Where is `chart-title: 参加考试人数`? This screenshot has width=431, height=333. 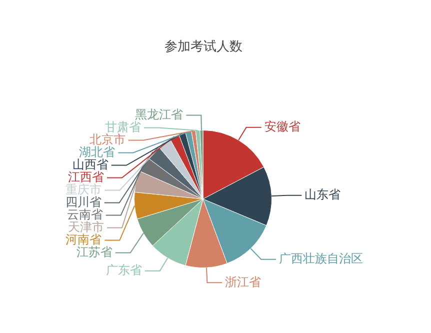 chart-title: 参加考试人数 is located at coordinates (203, 46).